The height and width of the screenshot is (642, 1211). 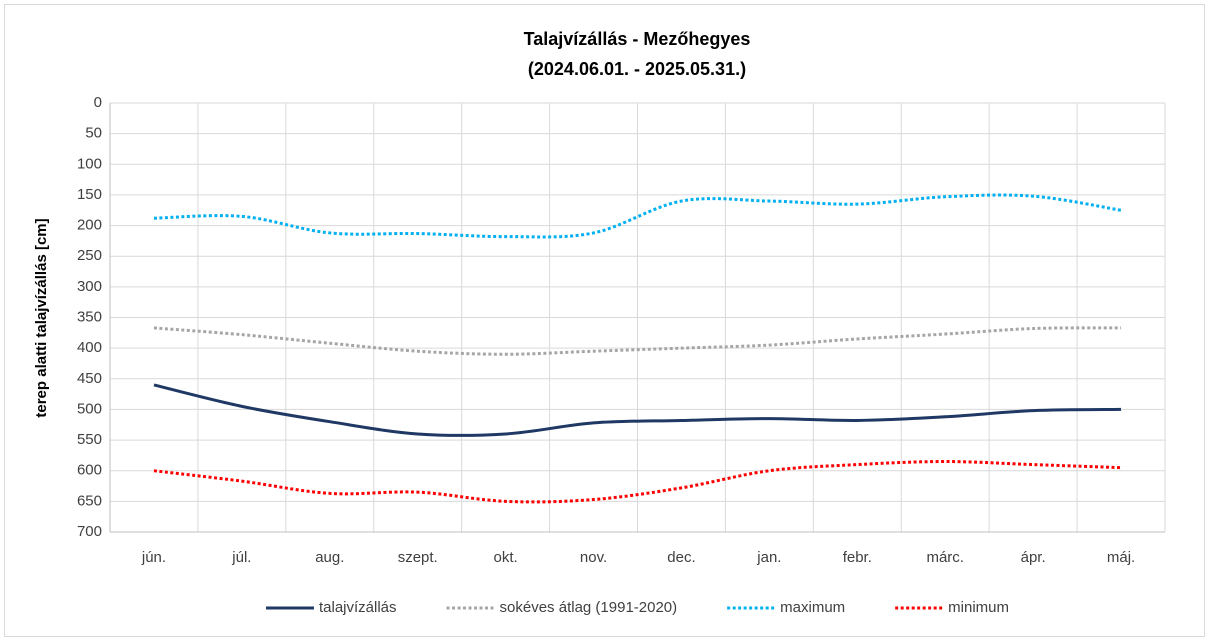 What do you see at coordinates (89, 531) in the screenshot?
I see `y-tick-label: 700` at bounding box center [89, 531].